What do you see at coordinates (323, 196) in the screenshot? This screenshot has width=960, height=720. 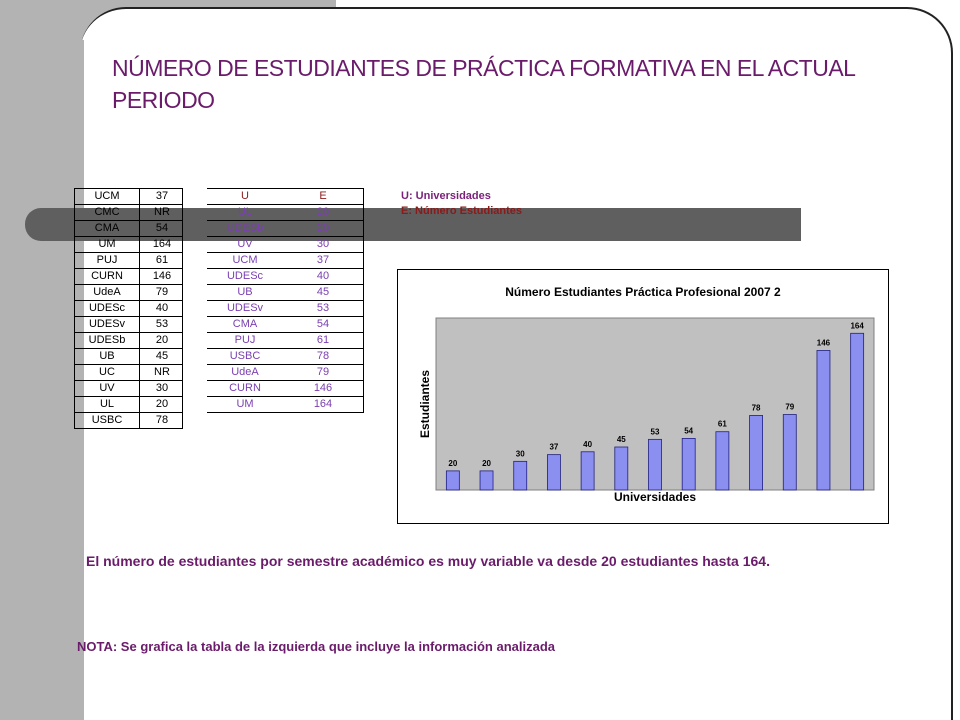 I see `header-e: E` at bounding box center [323, 196].